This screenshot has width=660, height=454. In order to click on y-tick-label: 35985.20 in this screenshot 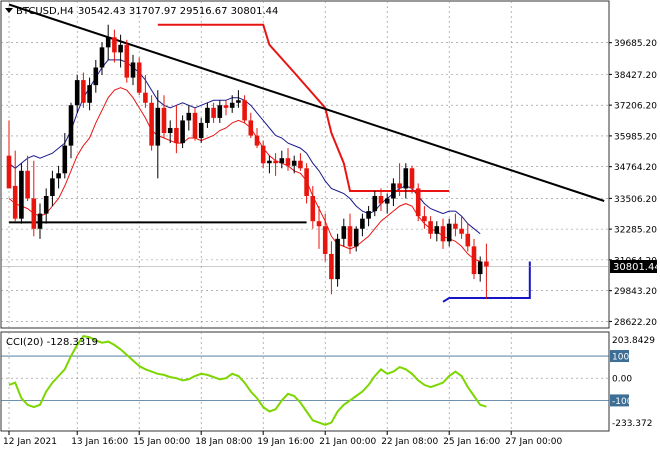, I will do `click(635, 137)`.